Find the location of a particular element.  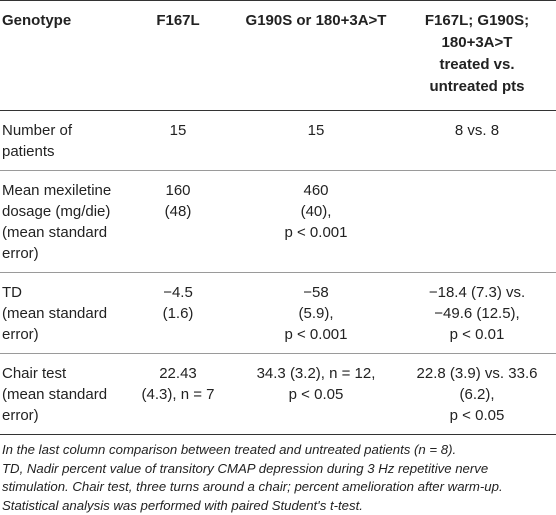

cell-f167l: 160 (48) is located at coordinates (178, 222).